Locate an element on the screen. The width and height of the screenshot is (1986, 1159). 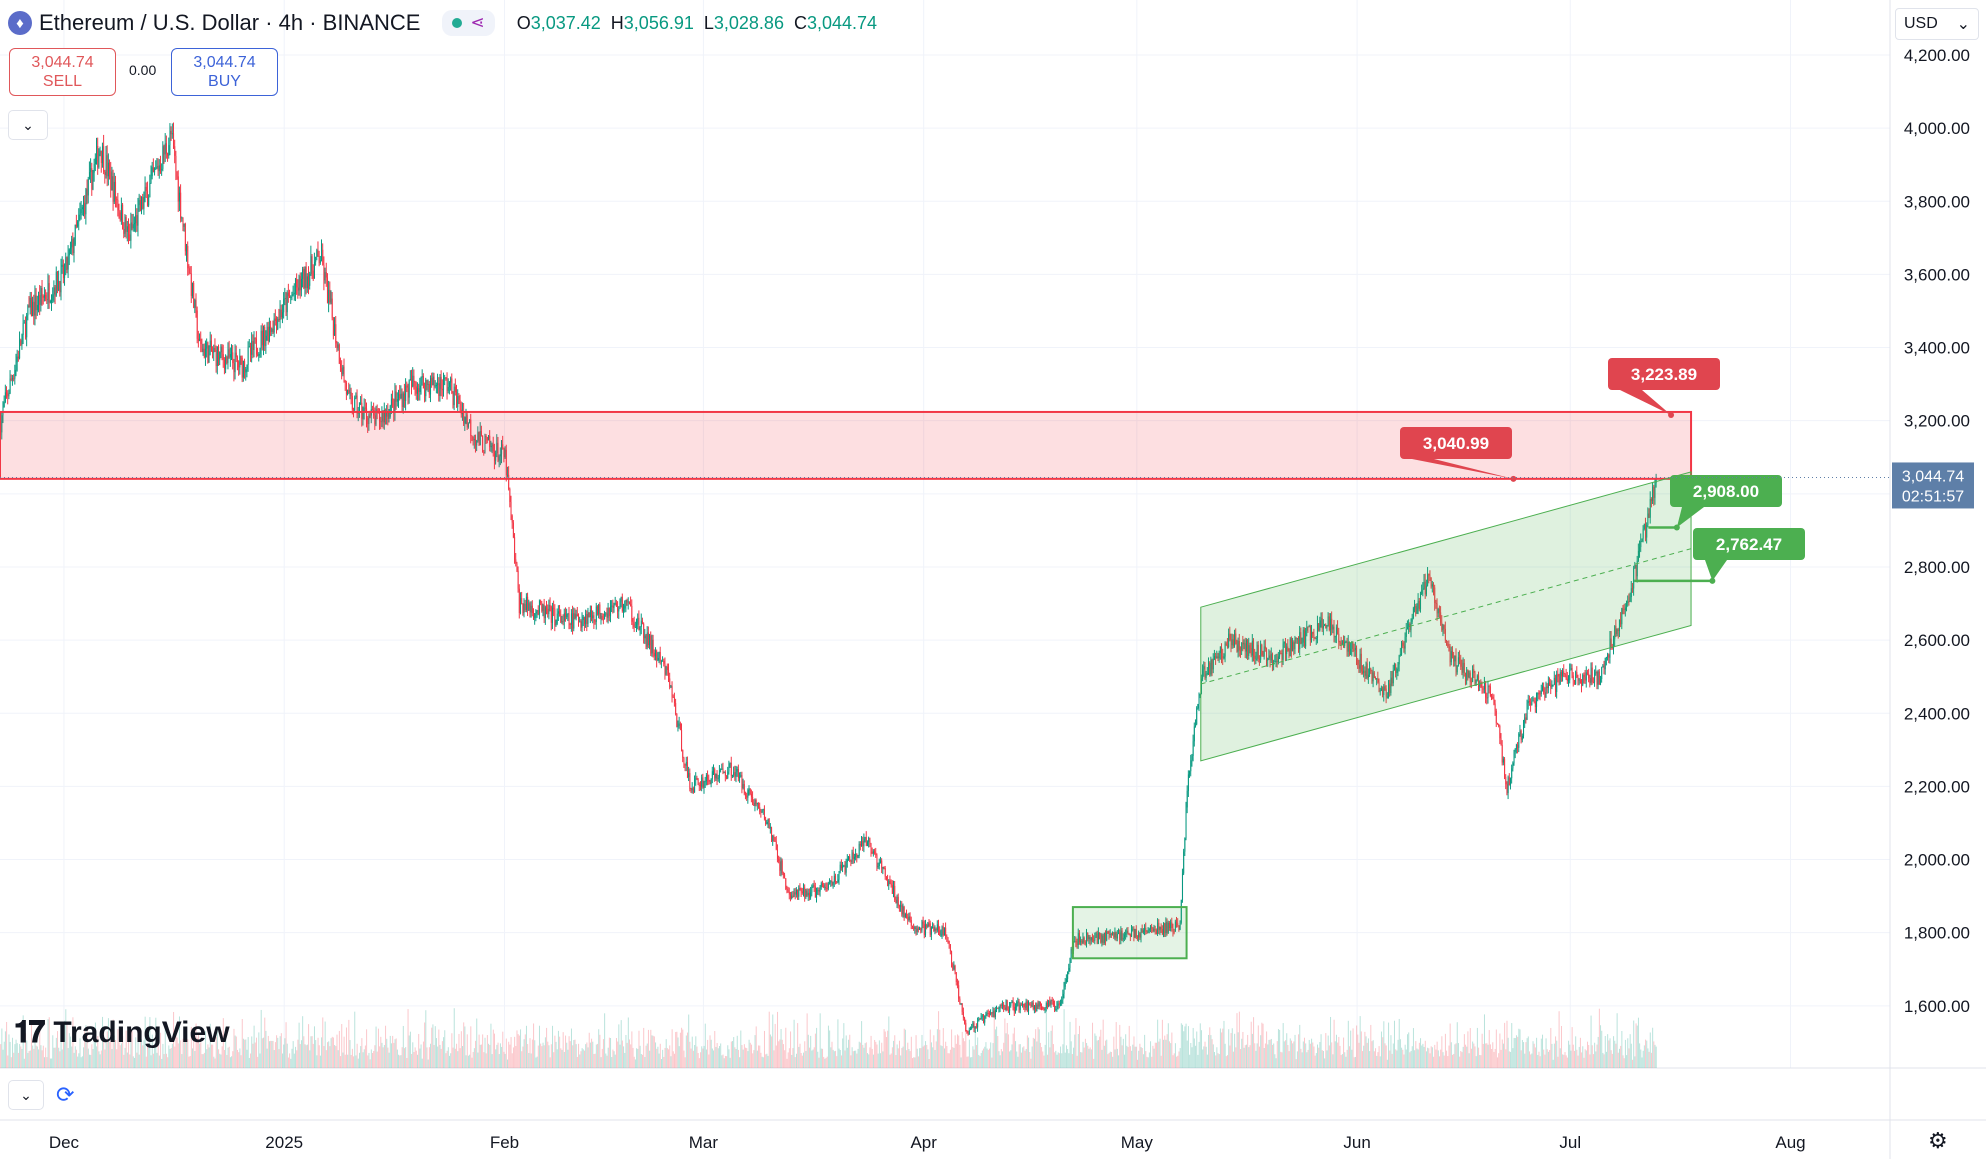
collapse-legend-button: ⌄ is located at coordinates (28, 125).